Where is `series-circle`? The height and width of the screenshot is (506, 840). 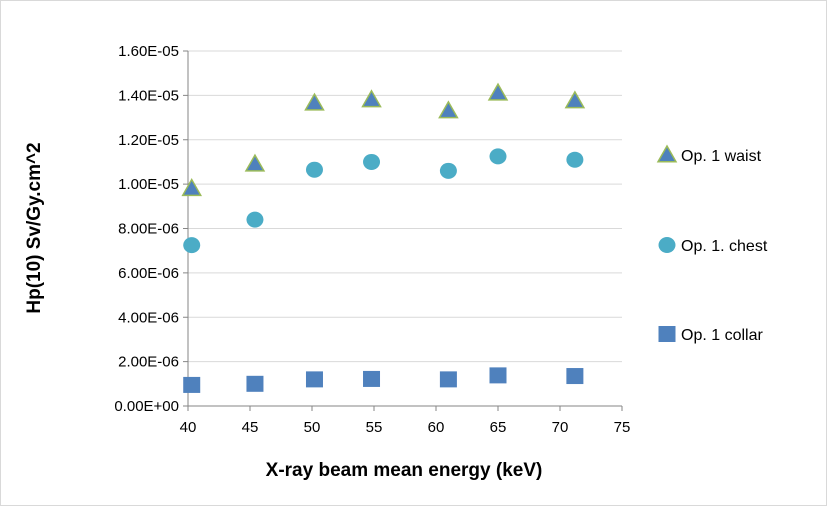
series-circle is located at coordinates (383, 201).